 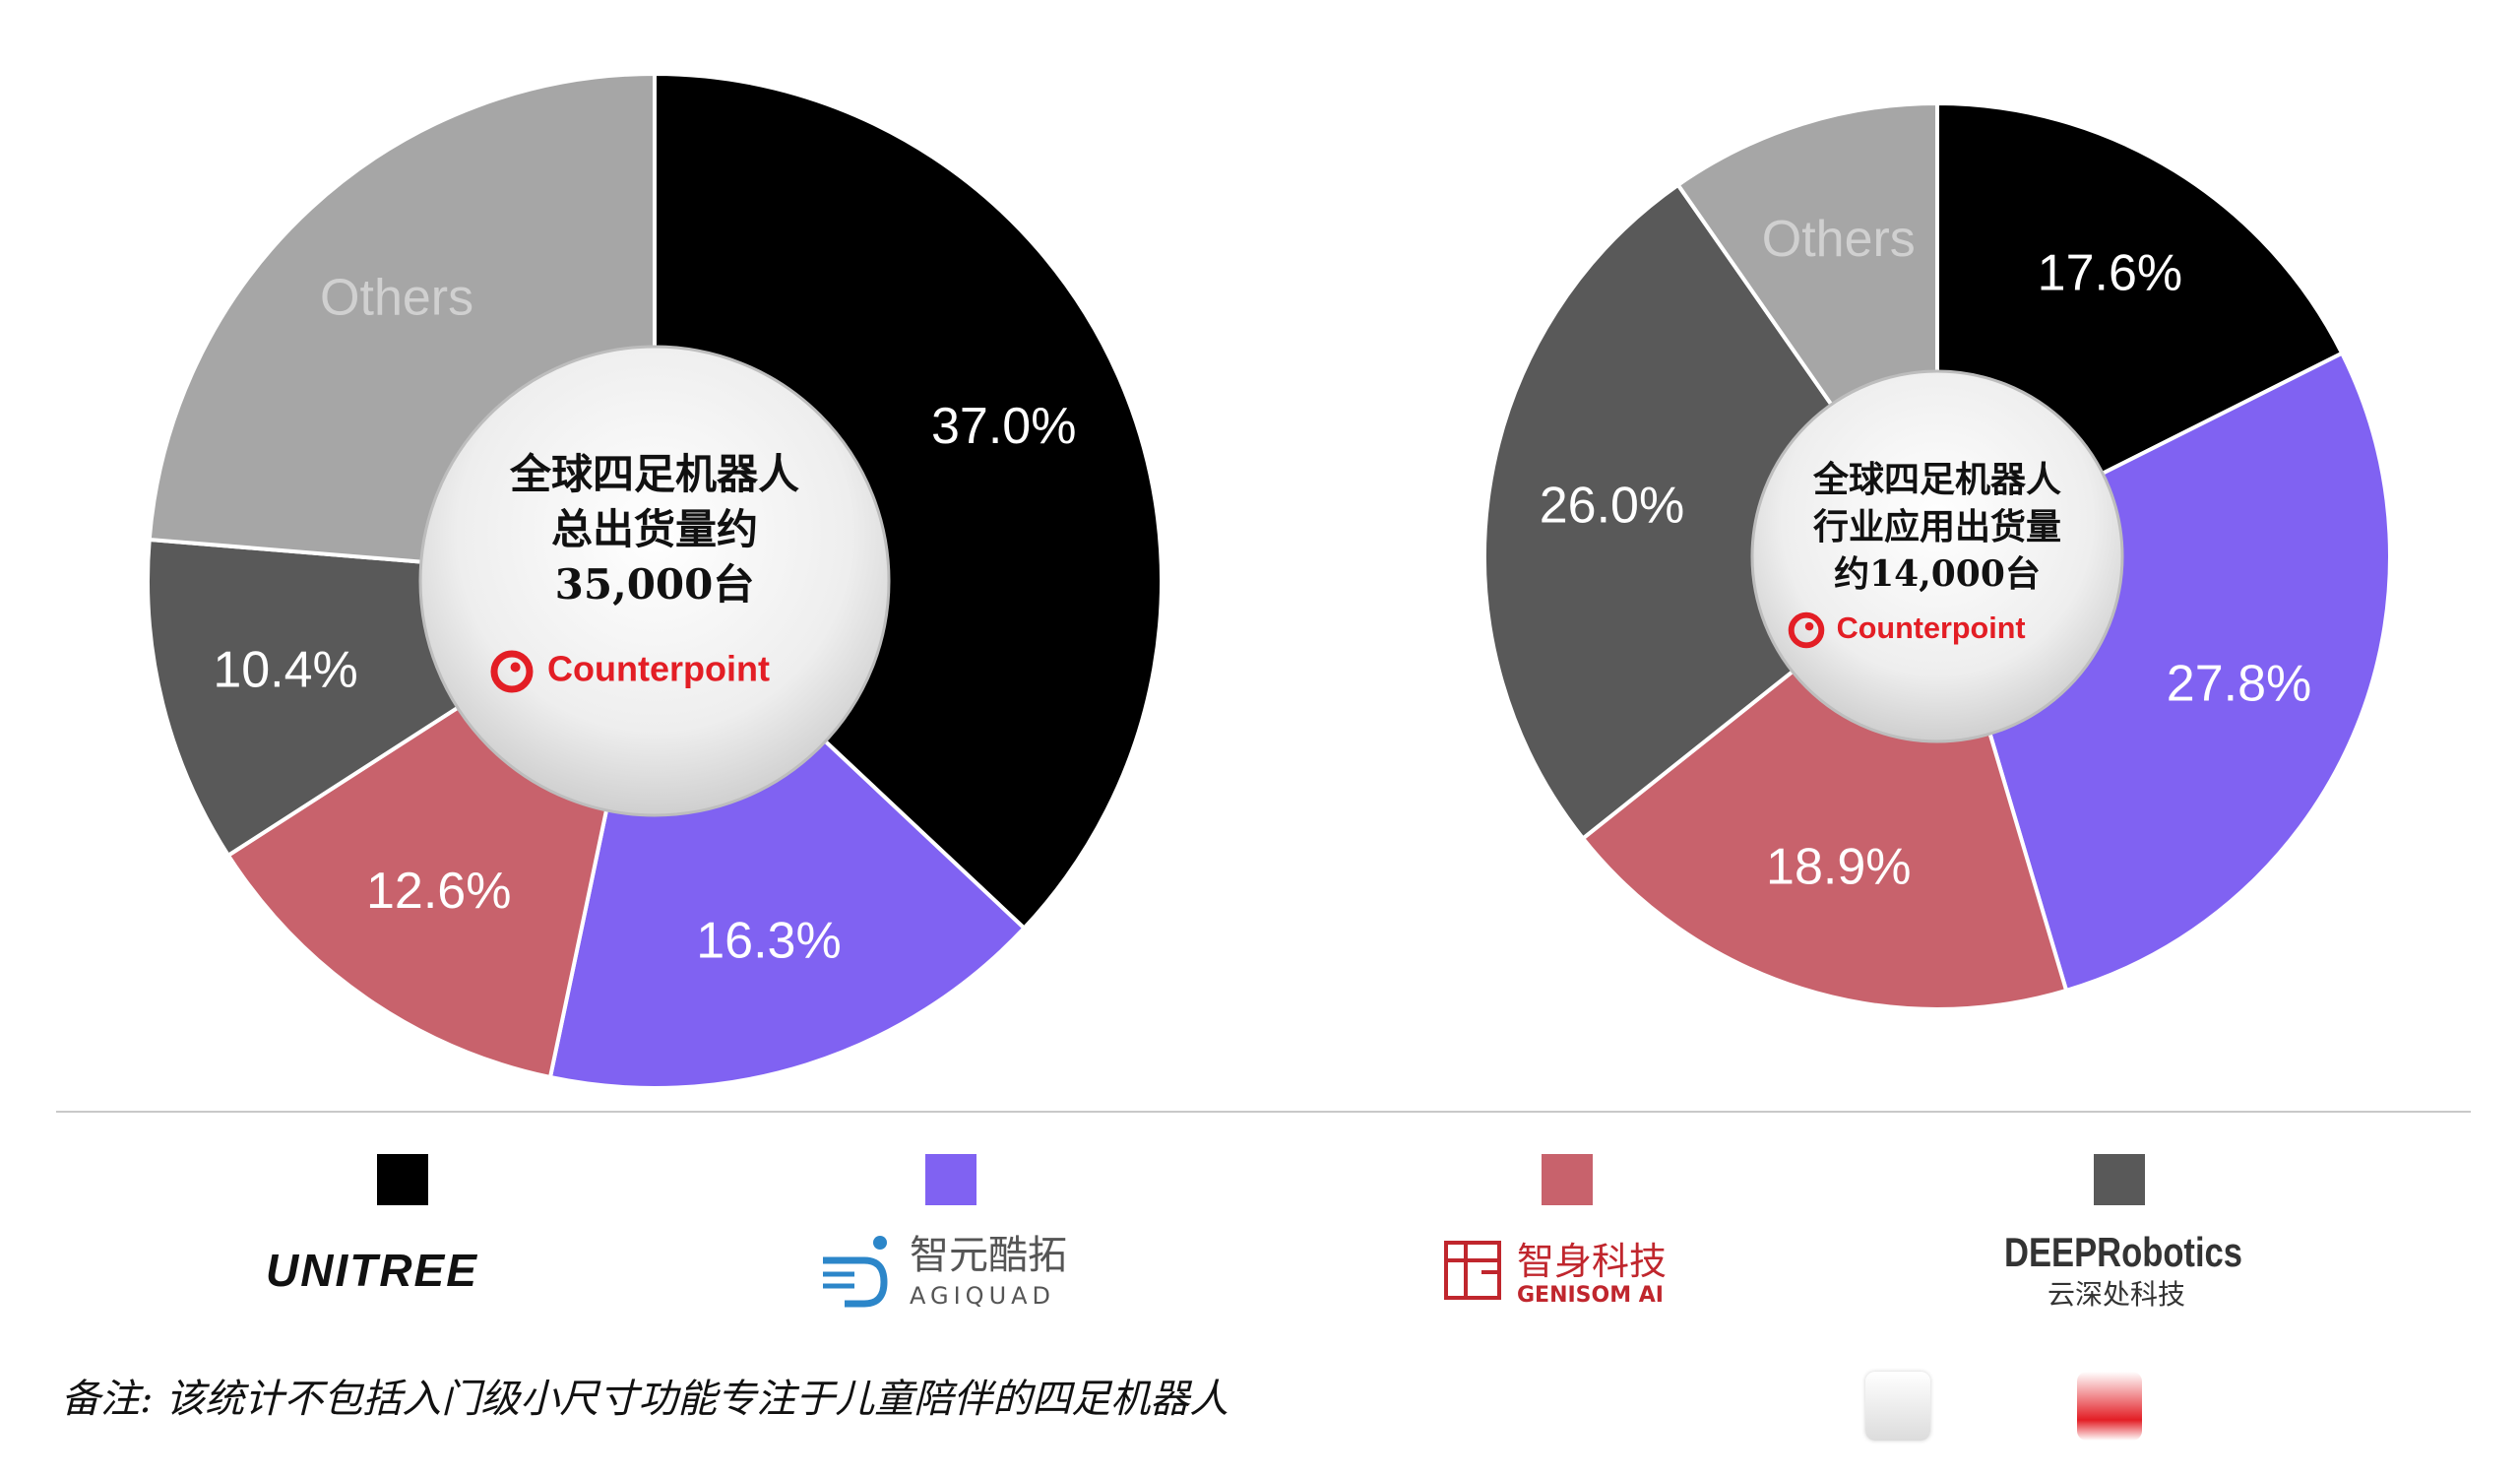 I want to click on center-text-1-0: 全球四足机器人, so click(x=1936, y=479).